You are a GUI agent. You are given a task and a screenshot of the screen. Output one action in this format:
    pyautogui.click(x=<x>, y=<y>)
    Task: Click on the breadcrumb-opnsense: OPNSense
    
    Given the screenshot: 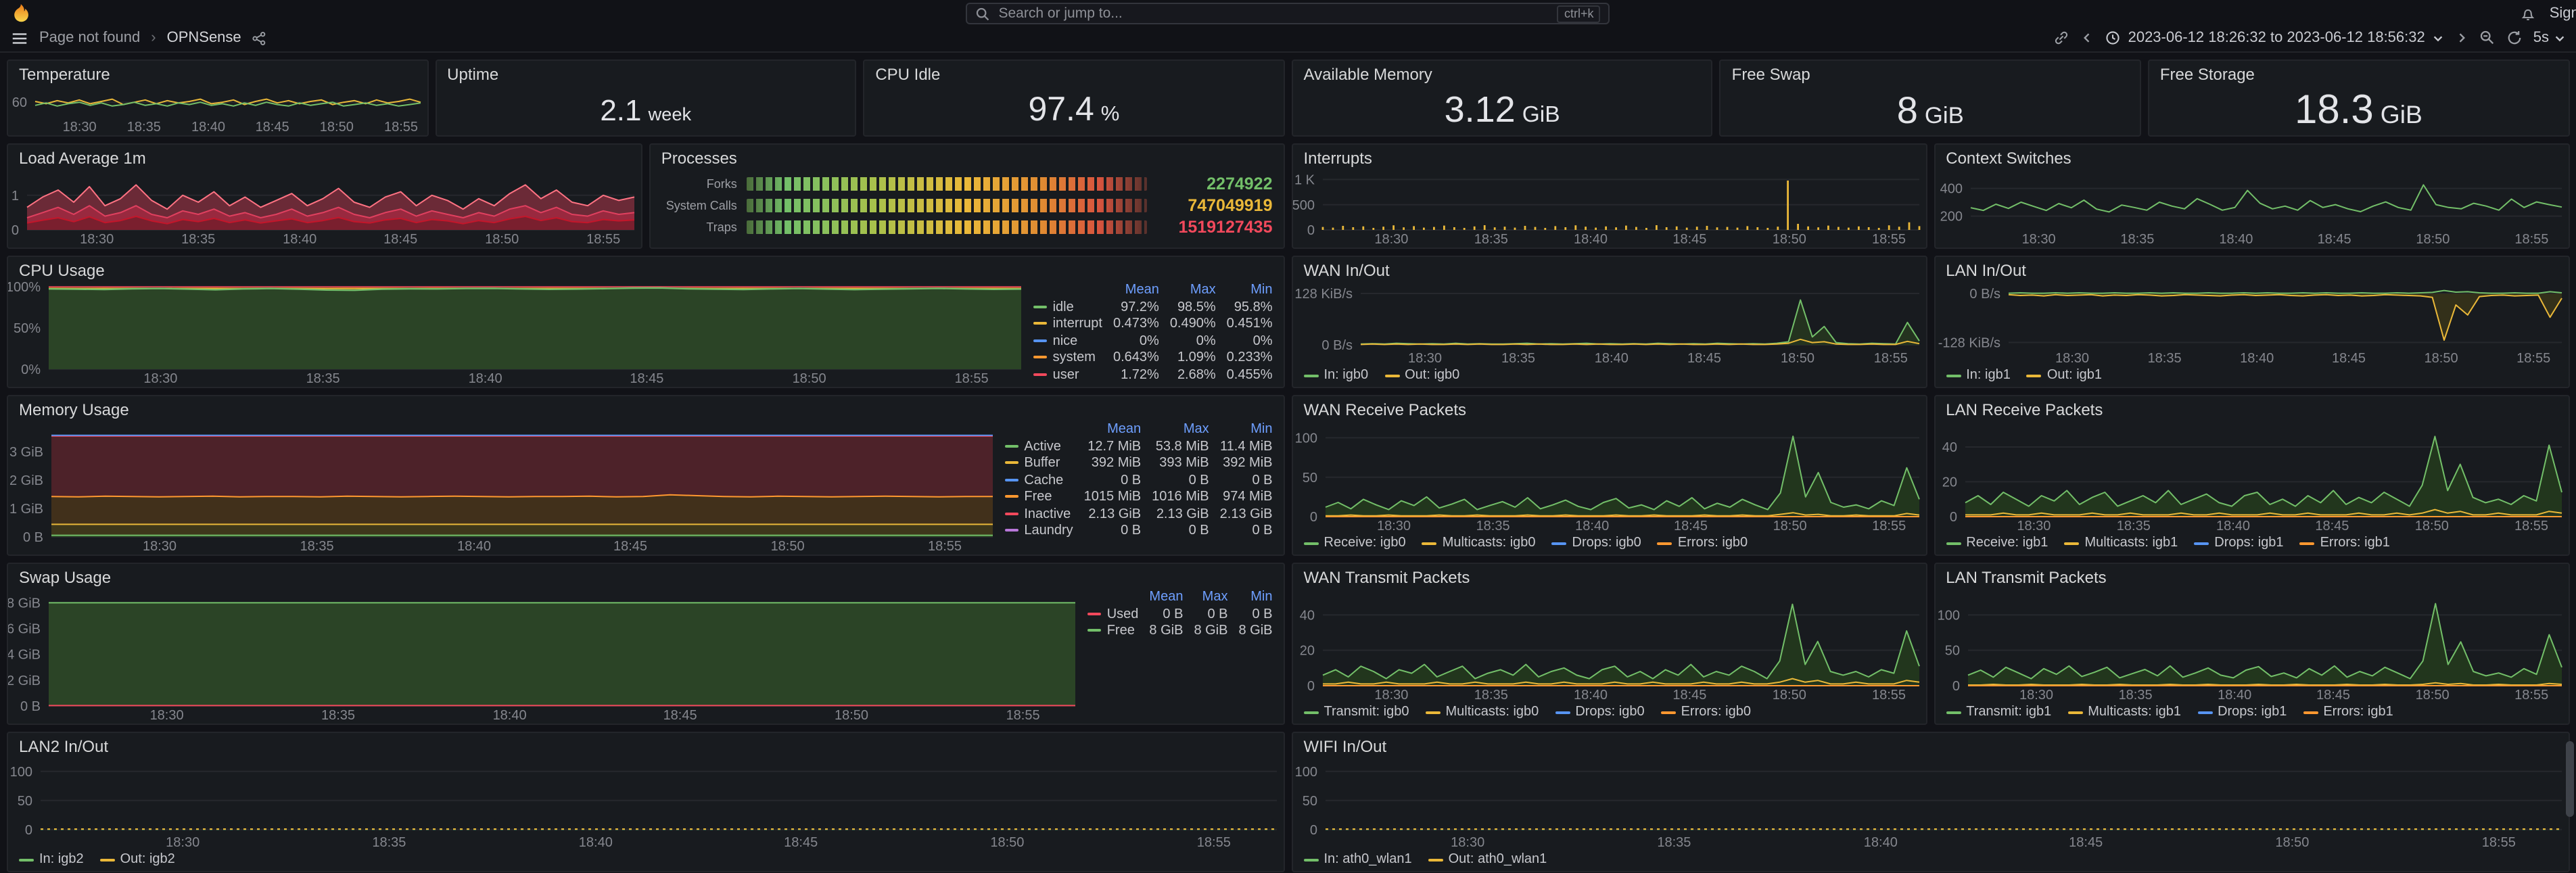 What is the action you would take?
    pyautogui.click(x=203, y=38)
    